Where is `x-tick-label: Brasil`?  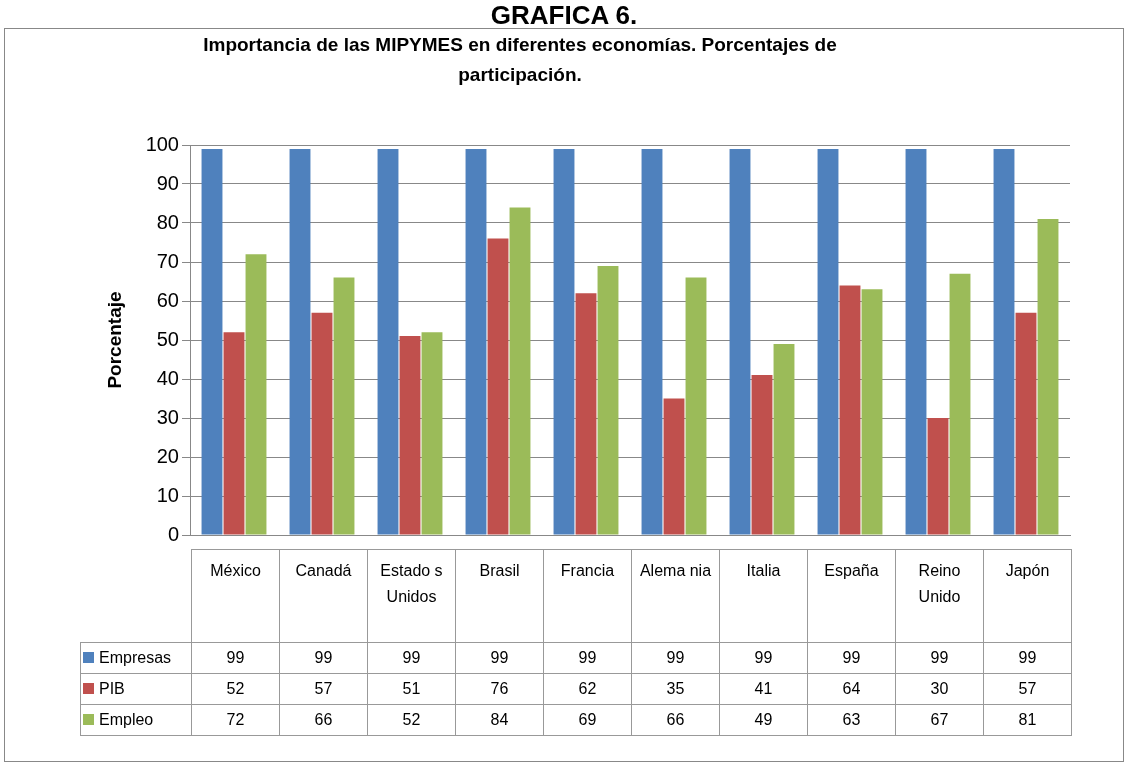 x-tick-label: Brasil is located at coordinates (499, 596).